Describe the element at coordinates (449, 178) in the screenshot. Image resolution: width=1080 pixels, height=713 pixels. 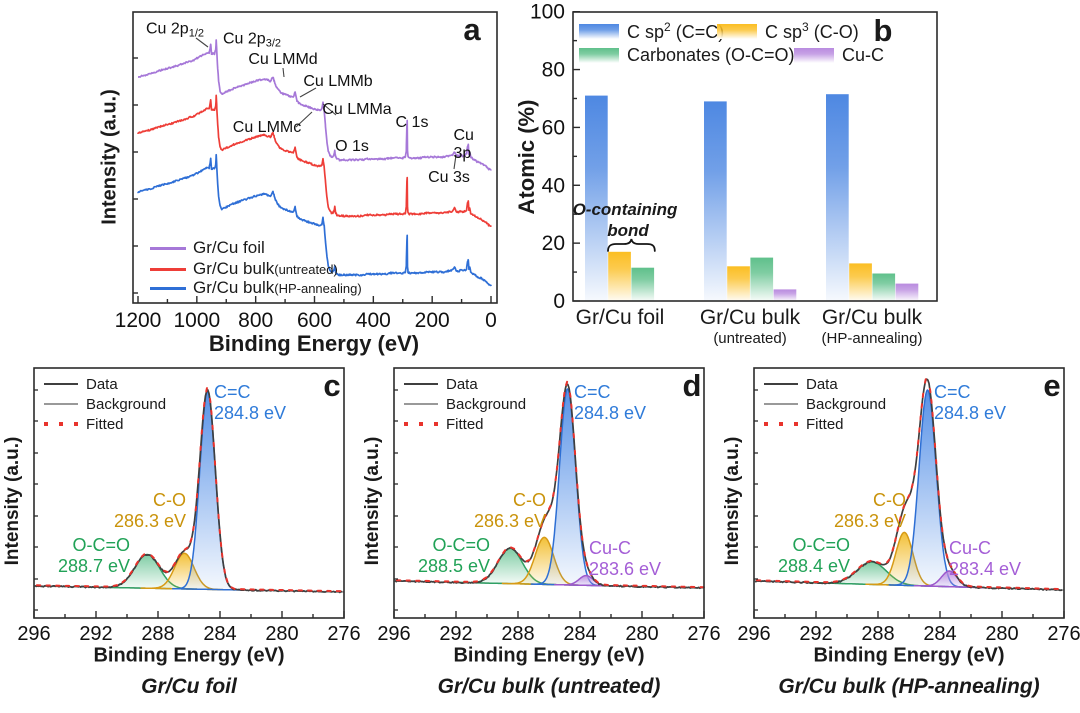
I see `peak-label: Cu 3s` at that location.